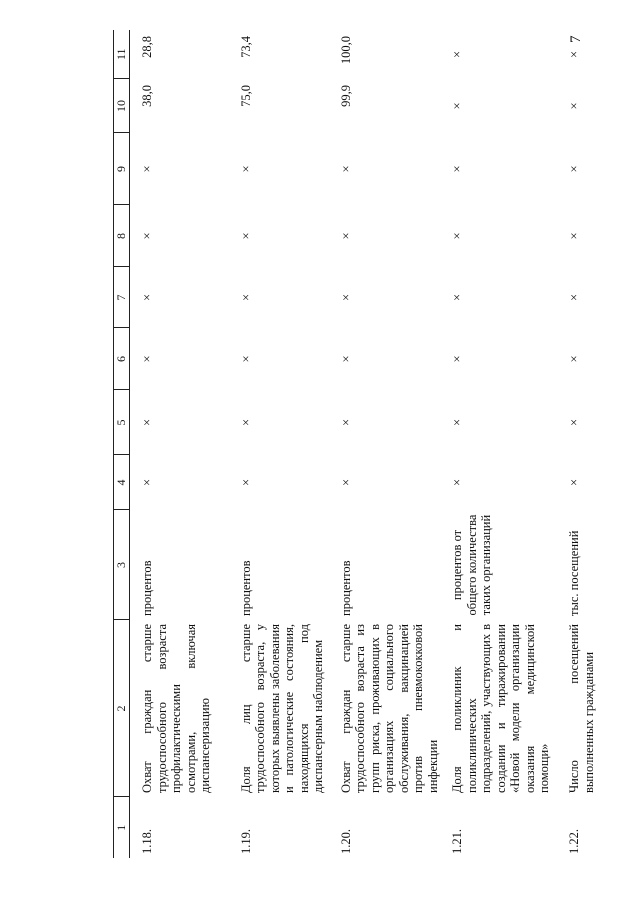 The width and height of the screenshot is (639, 905). What do you see at coordinates (121, 359) in the screenshot?
I see `column-header-6: 6` at bounding box center [121, 359].